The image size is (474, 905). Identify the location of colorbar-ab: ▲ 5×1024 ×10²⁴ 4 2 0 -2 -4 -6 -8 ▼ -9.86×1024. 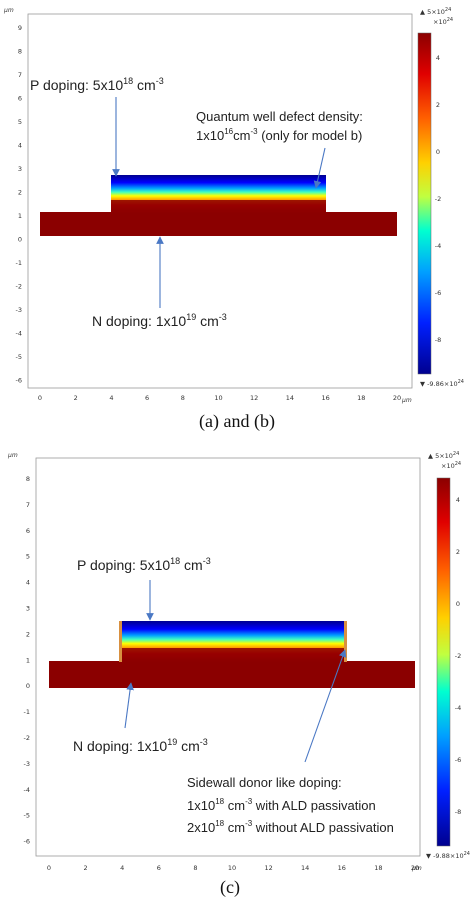
(440, 197).